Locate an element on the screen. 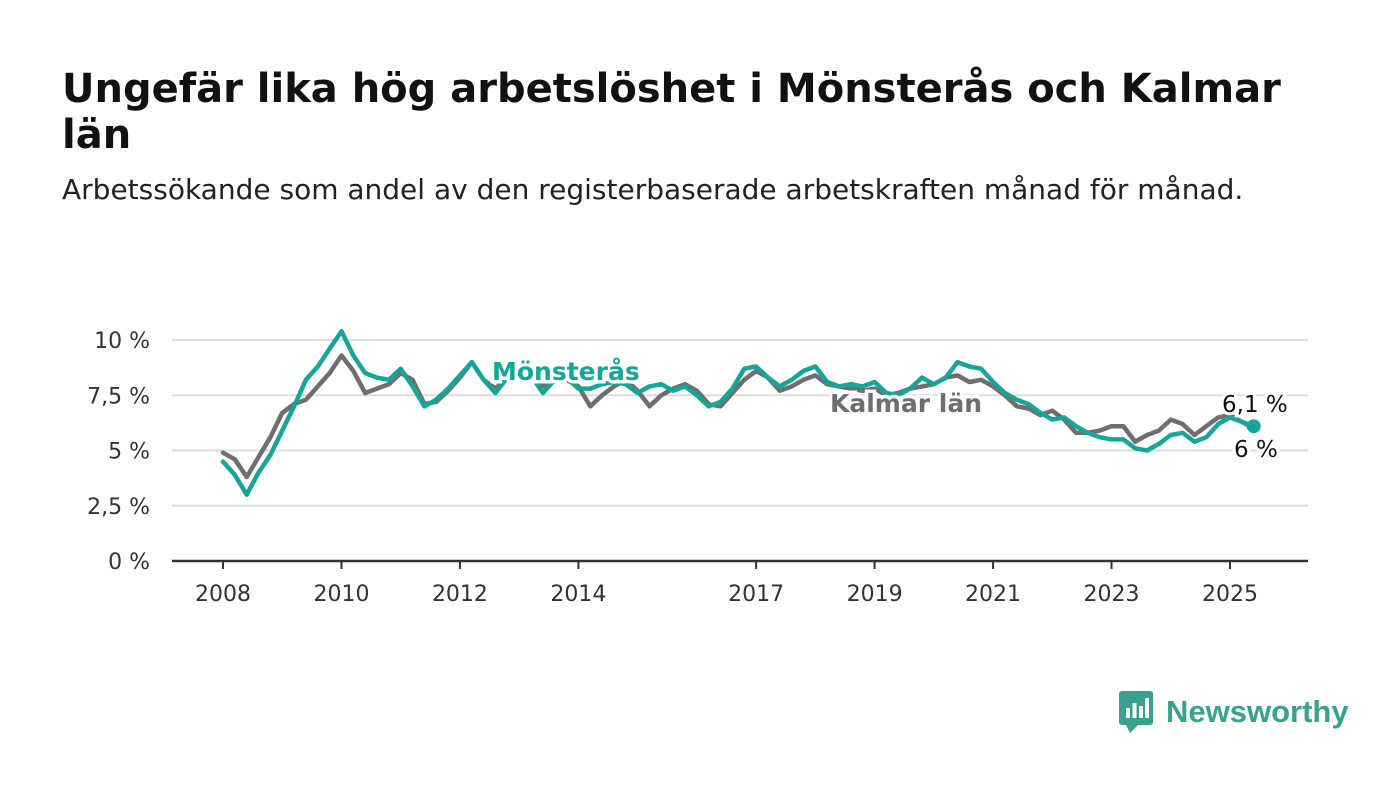 Image resolution: width=1400 pixels, height=794 pixels. y-axis-ticks: 0 % 2,5 % 5 % 7,5 % 10 % is located at coordinates (118, 452).